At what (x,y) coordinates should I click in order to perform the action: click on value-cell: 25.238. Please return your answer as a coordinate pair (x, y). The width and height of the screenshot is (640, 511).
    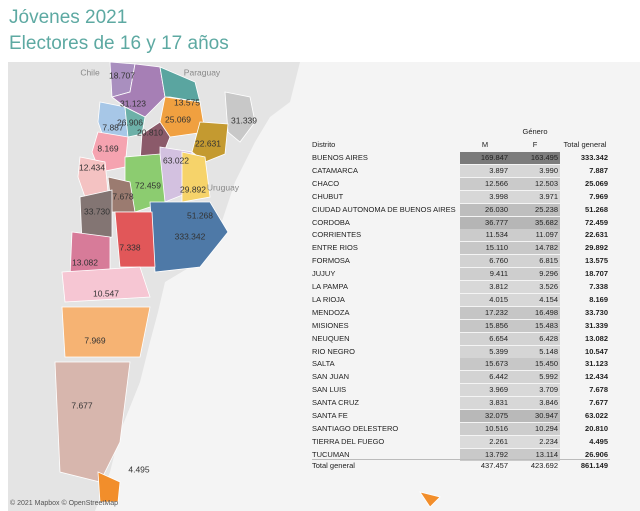
    Looking at the image, I should click on (535, 209).